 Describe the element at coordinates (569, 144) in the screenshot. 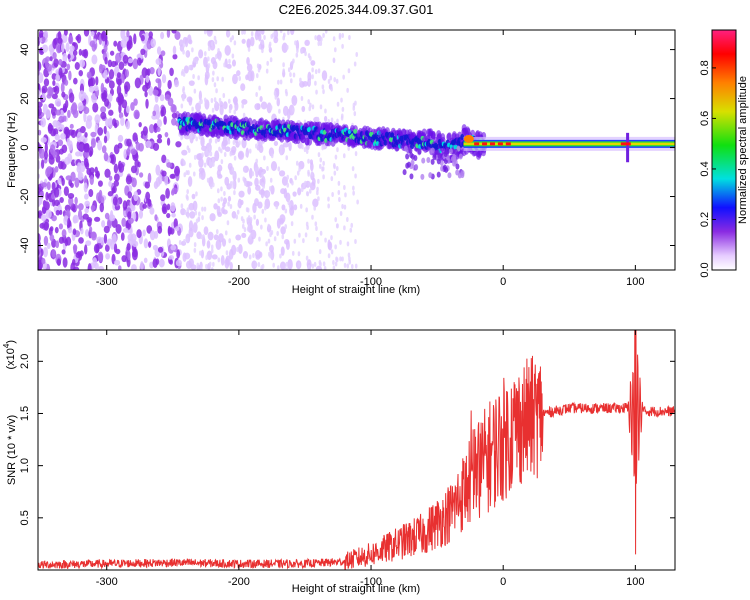

I see `spectrogram-tone-peak` at that location.